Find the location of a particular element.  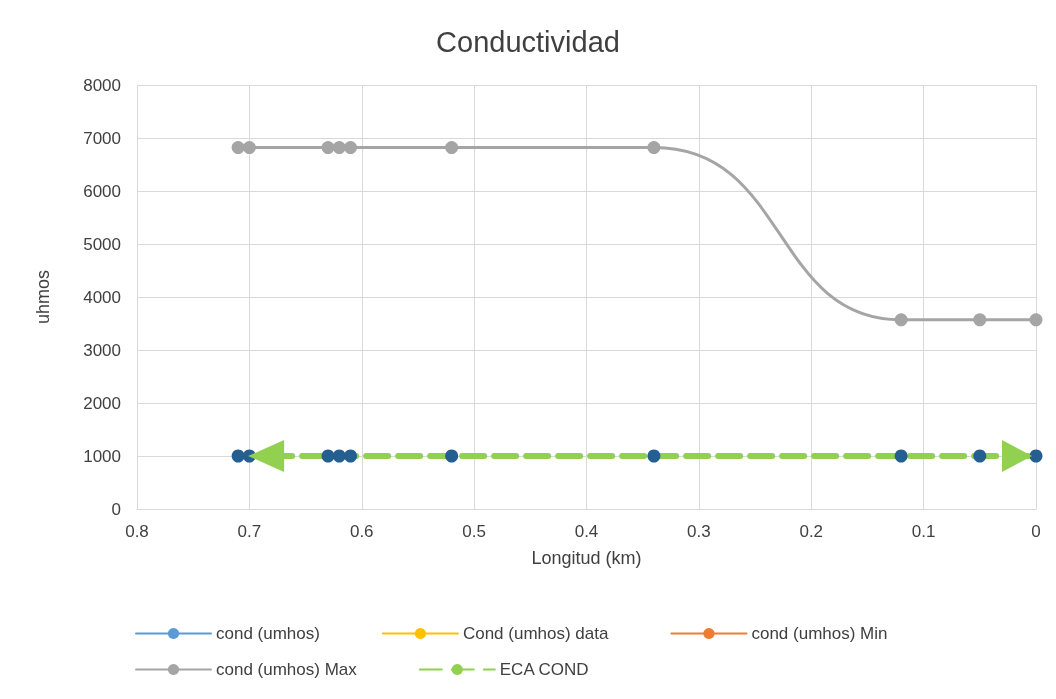

x-tick-label: 0.3 is located at coordinates (699, 531).